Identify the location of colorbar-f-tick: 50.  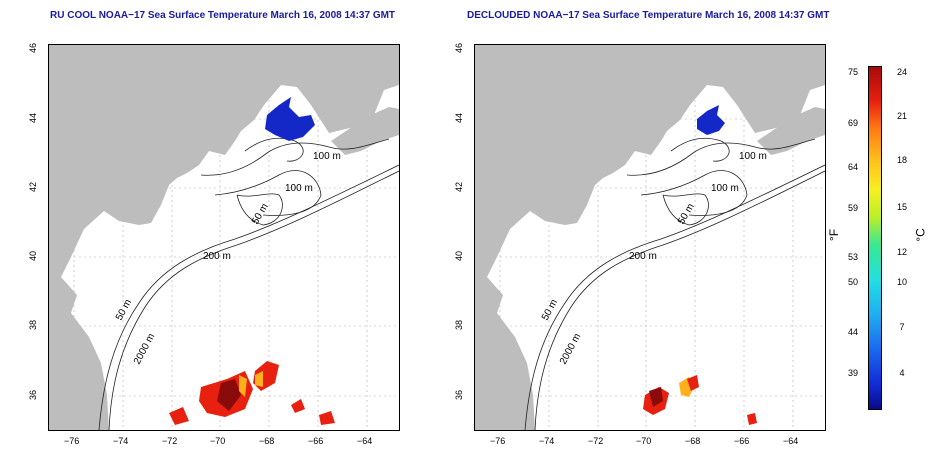
(852, 282).